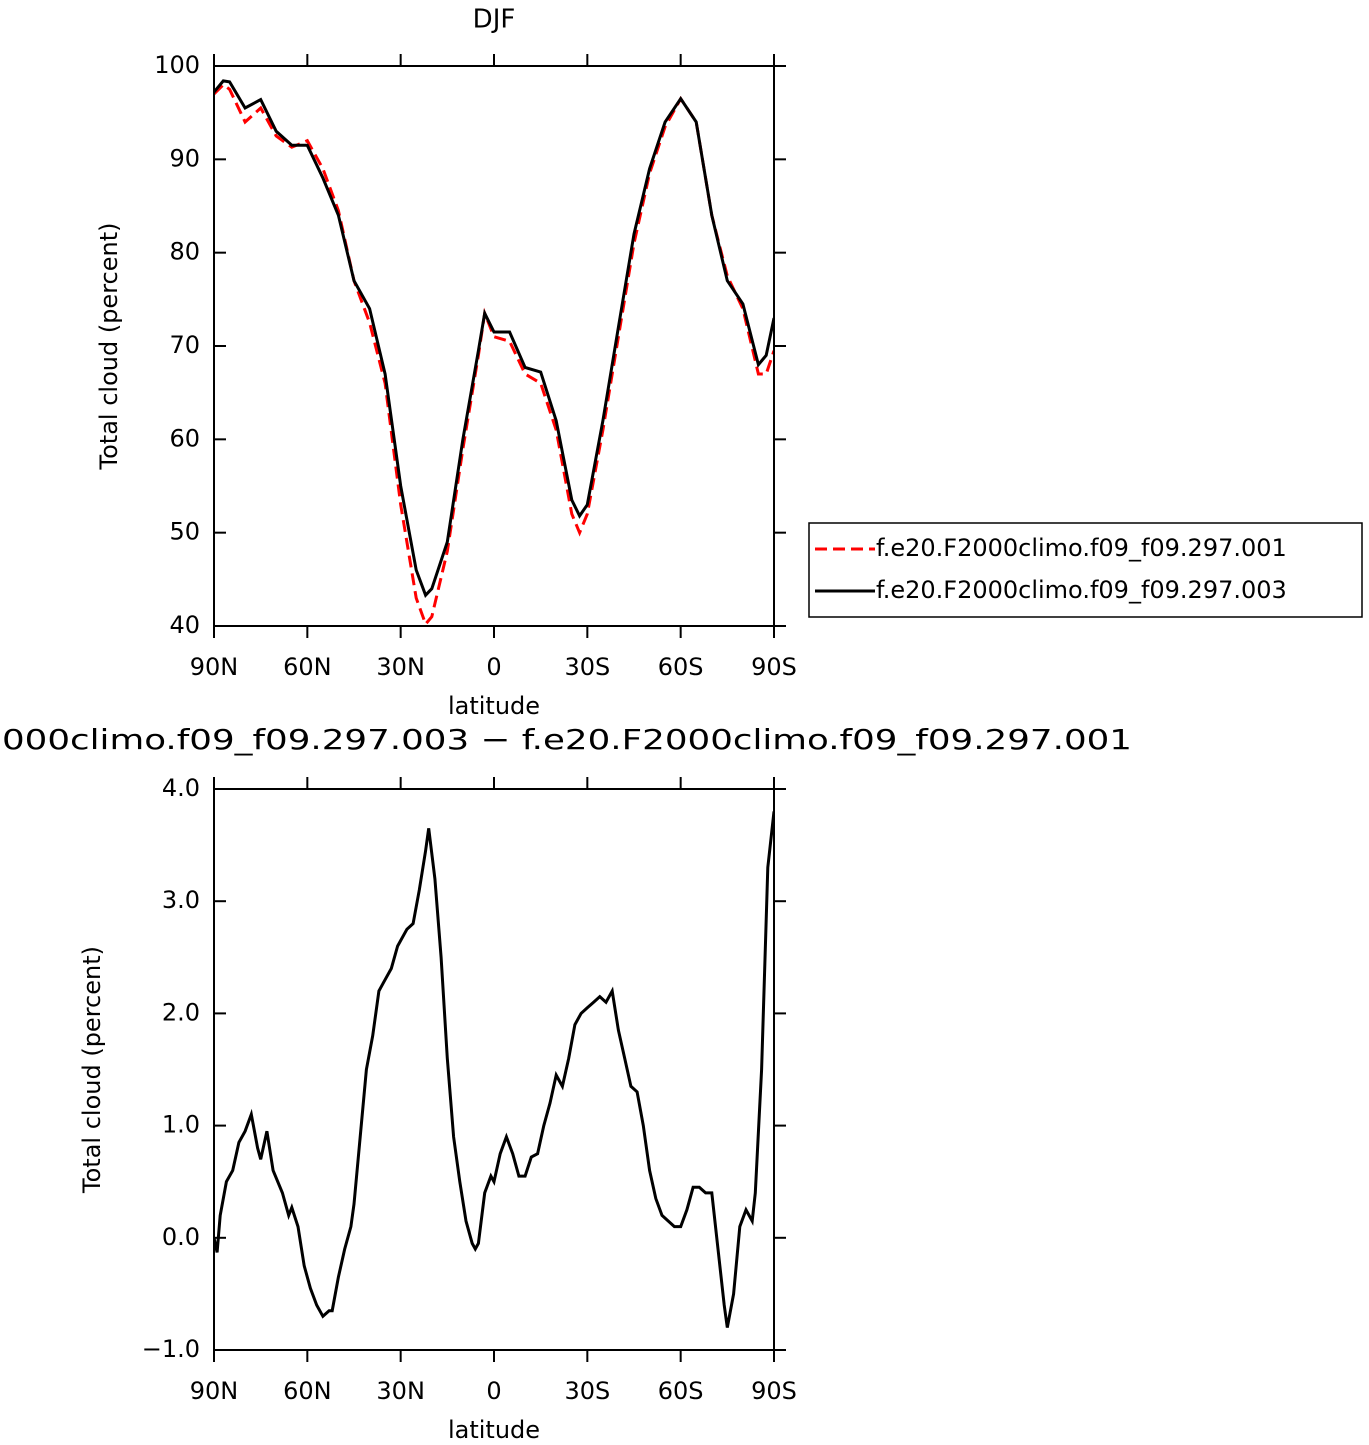  I want to click on y-tick-label: 3.0, so click(181, 900).